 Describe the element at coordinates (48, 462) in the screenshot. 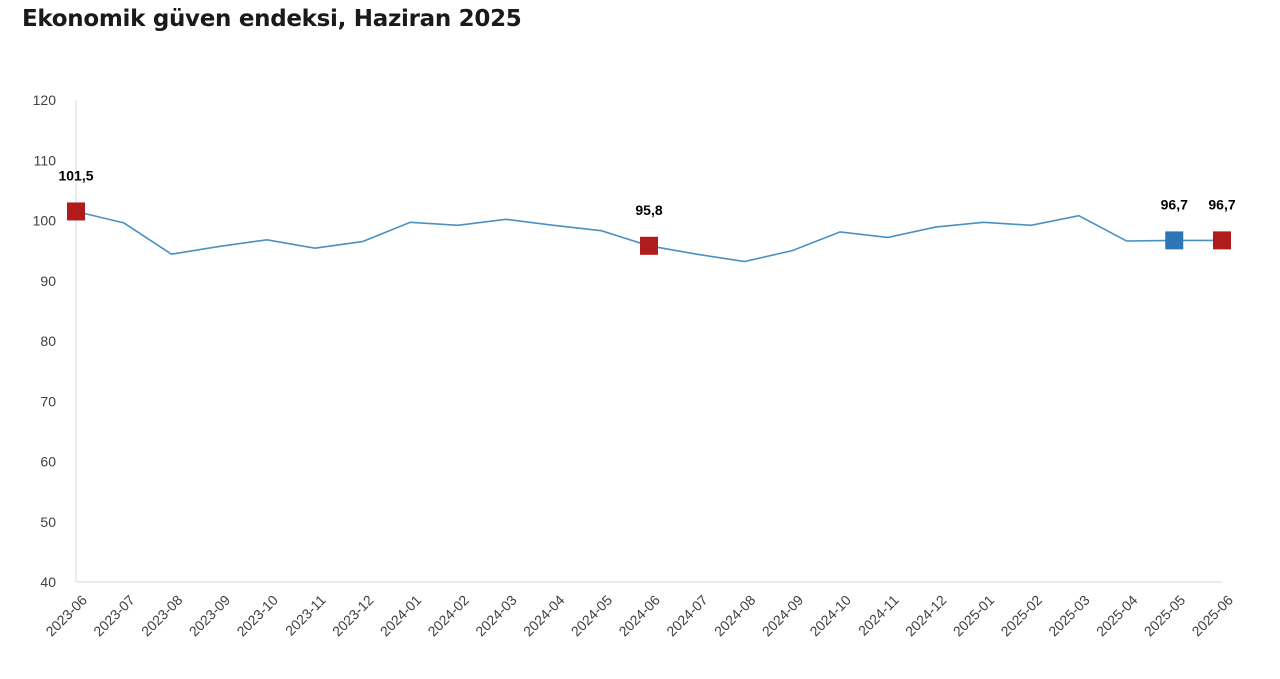

I see `y-tick-label: 60` at that location.